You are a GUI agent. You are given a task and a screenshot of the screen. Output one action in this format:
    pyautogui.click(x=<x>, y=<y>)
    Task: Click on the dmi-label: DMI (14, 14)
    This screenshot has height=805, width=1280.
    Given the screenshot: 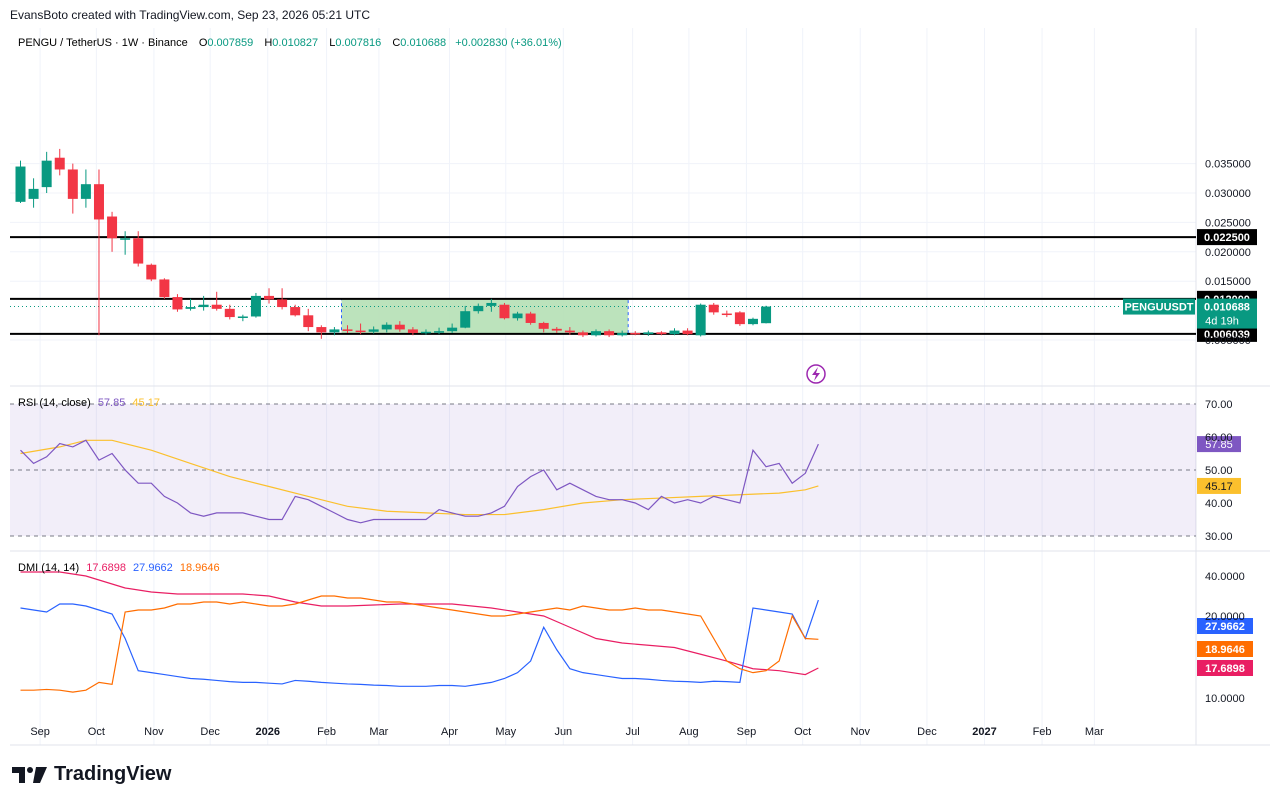 What is the action you would take?
    pyautogui.click(x=48, y=568)
    